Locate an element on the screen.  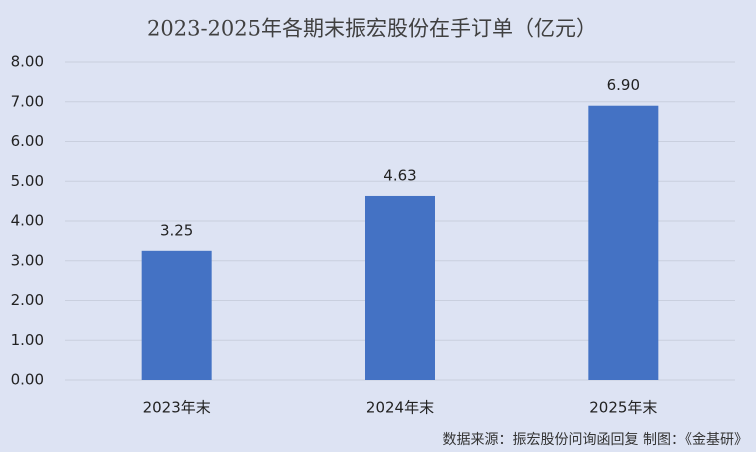
y-tick-label: 8.00 is located at coordinates (27, 62).